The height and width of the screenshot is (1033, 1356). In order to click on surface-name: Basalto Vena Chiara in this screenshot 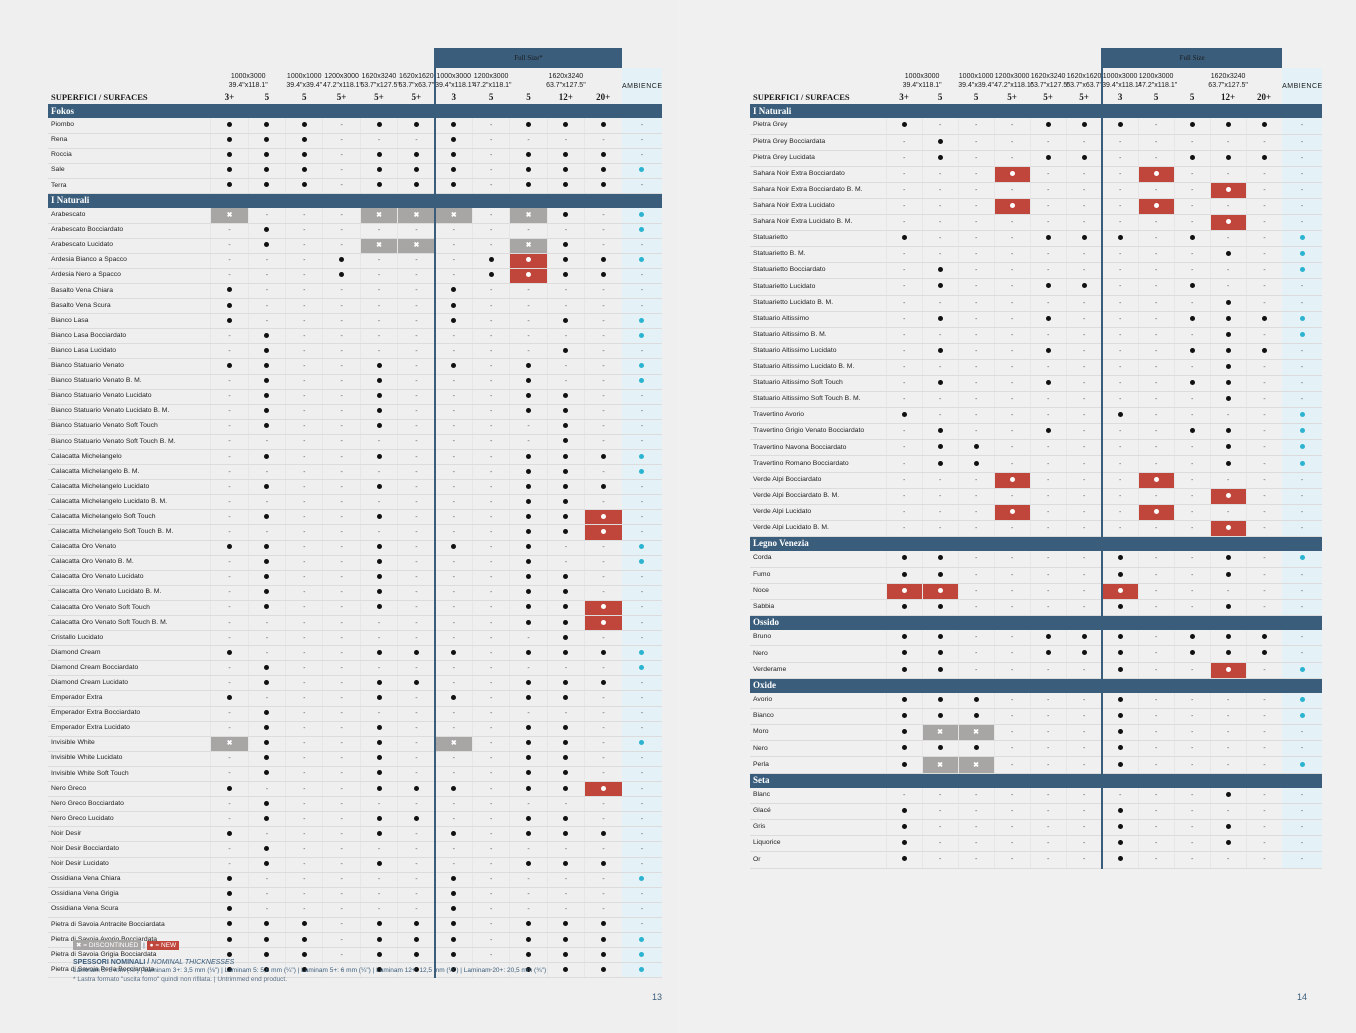, I will do `click(129, 291)`.